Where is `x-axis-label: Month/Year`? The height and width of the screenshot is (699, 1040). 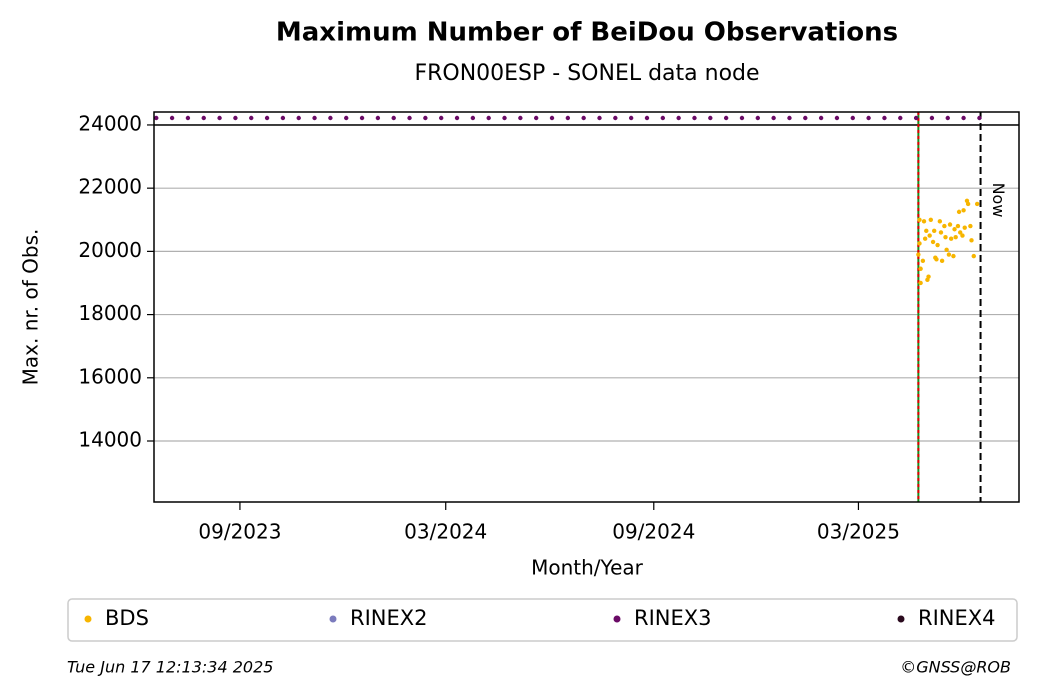
x-axis-label: Month/Year is located at coordinates (587, 568).